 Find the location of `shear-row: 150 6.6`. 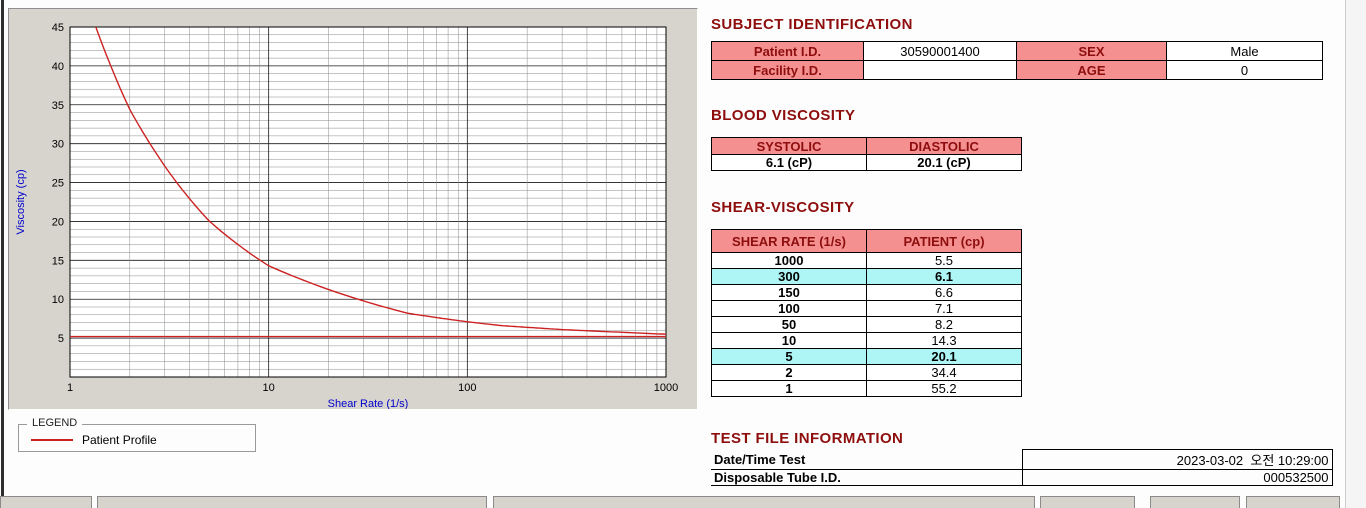

shear-row: 150 6.6 is located at coordinates (866, 292).